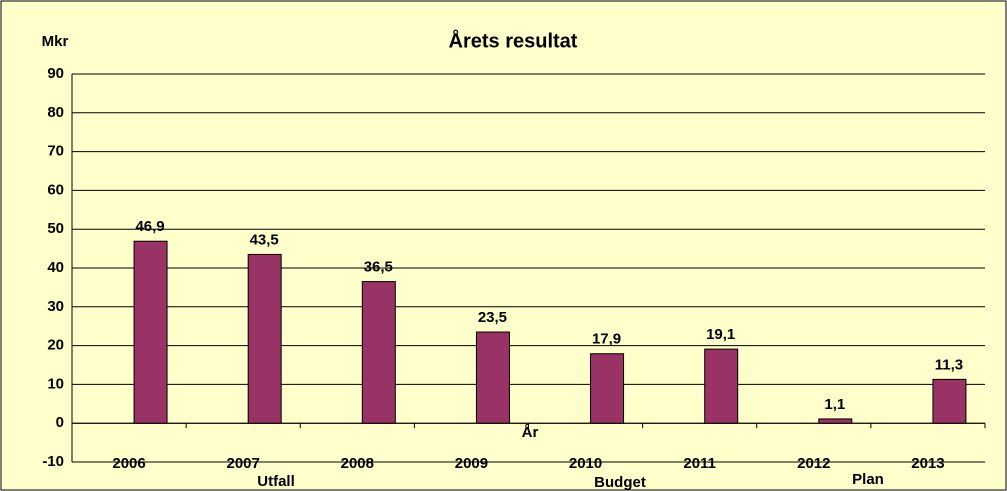 Image resolution: width=1007 pixels, height=491 pixels. Describe the element at coordinates (55, 112) in the screenshot. I see `y-tick-label: 80` at that location.